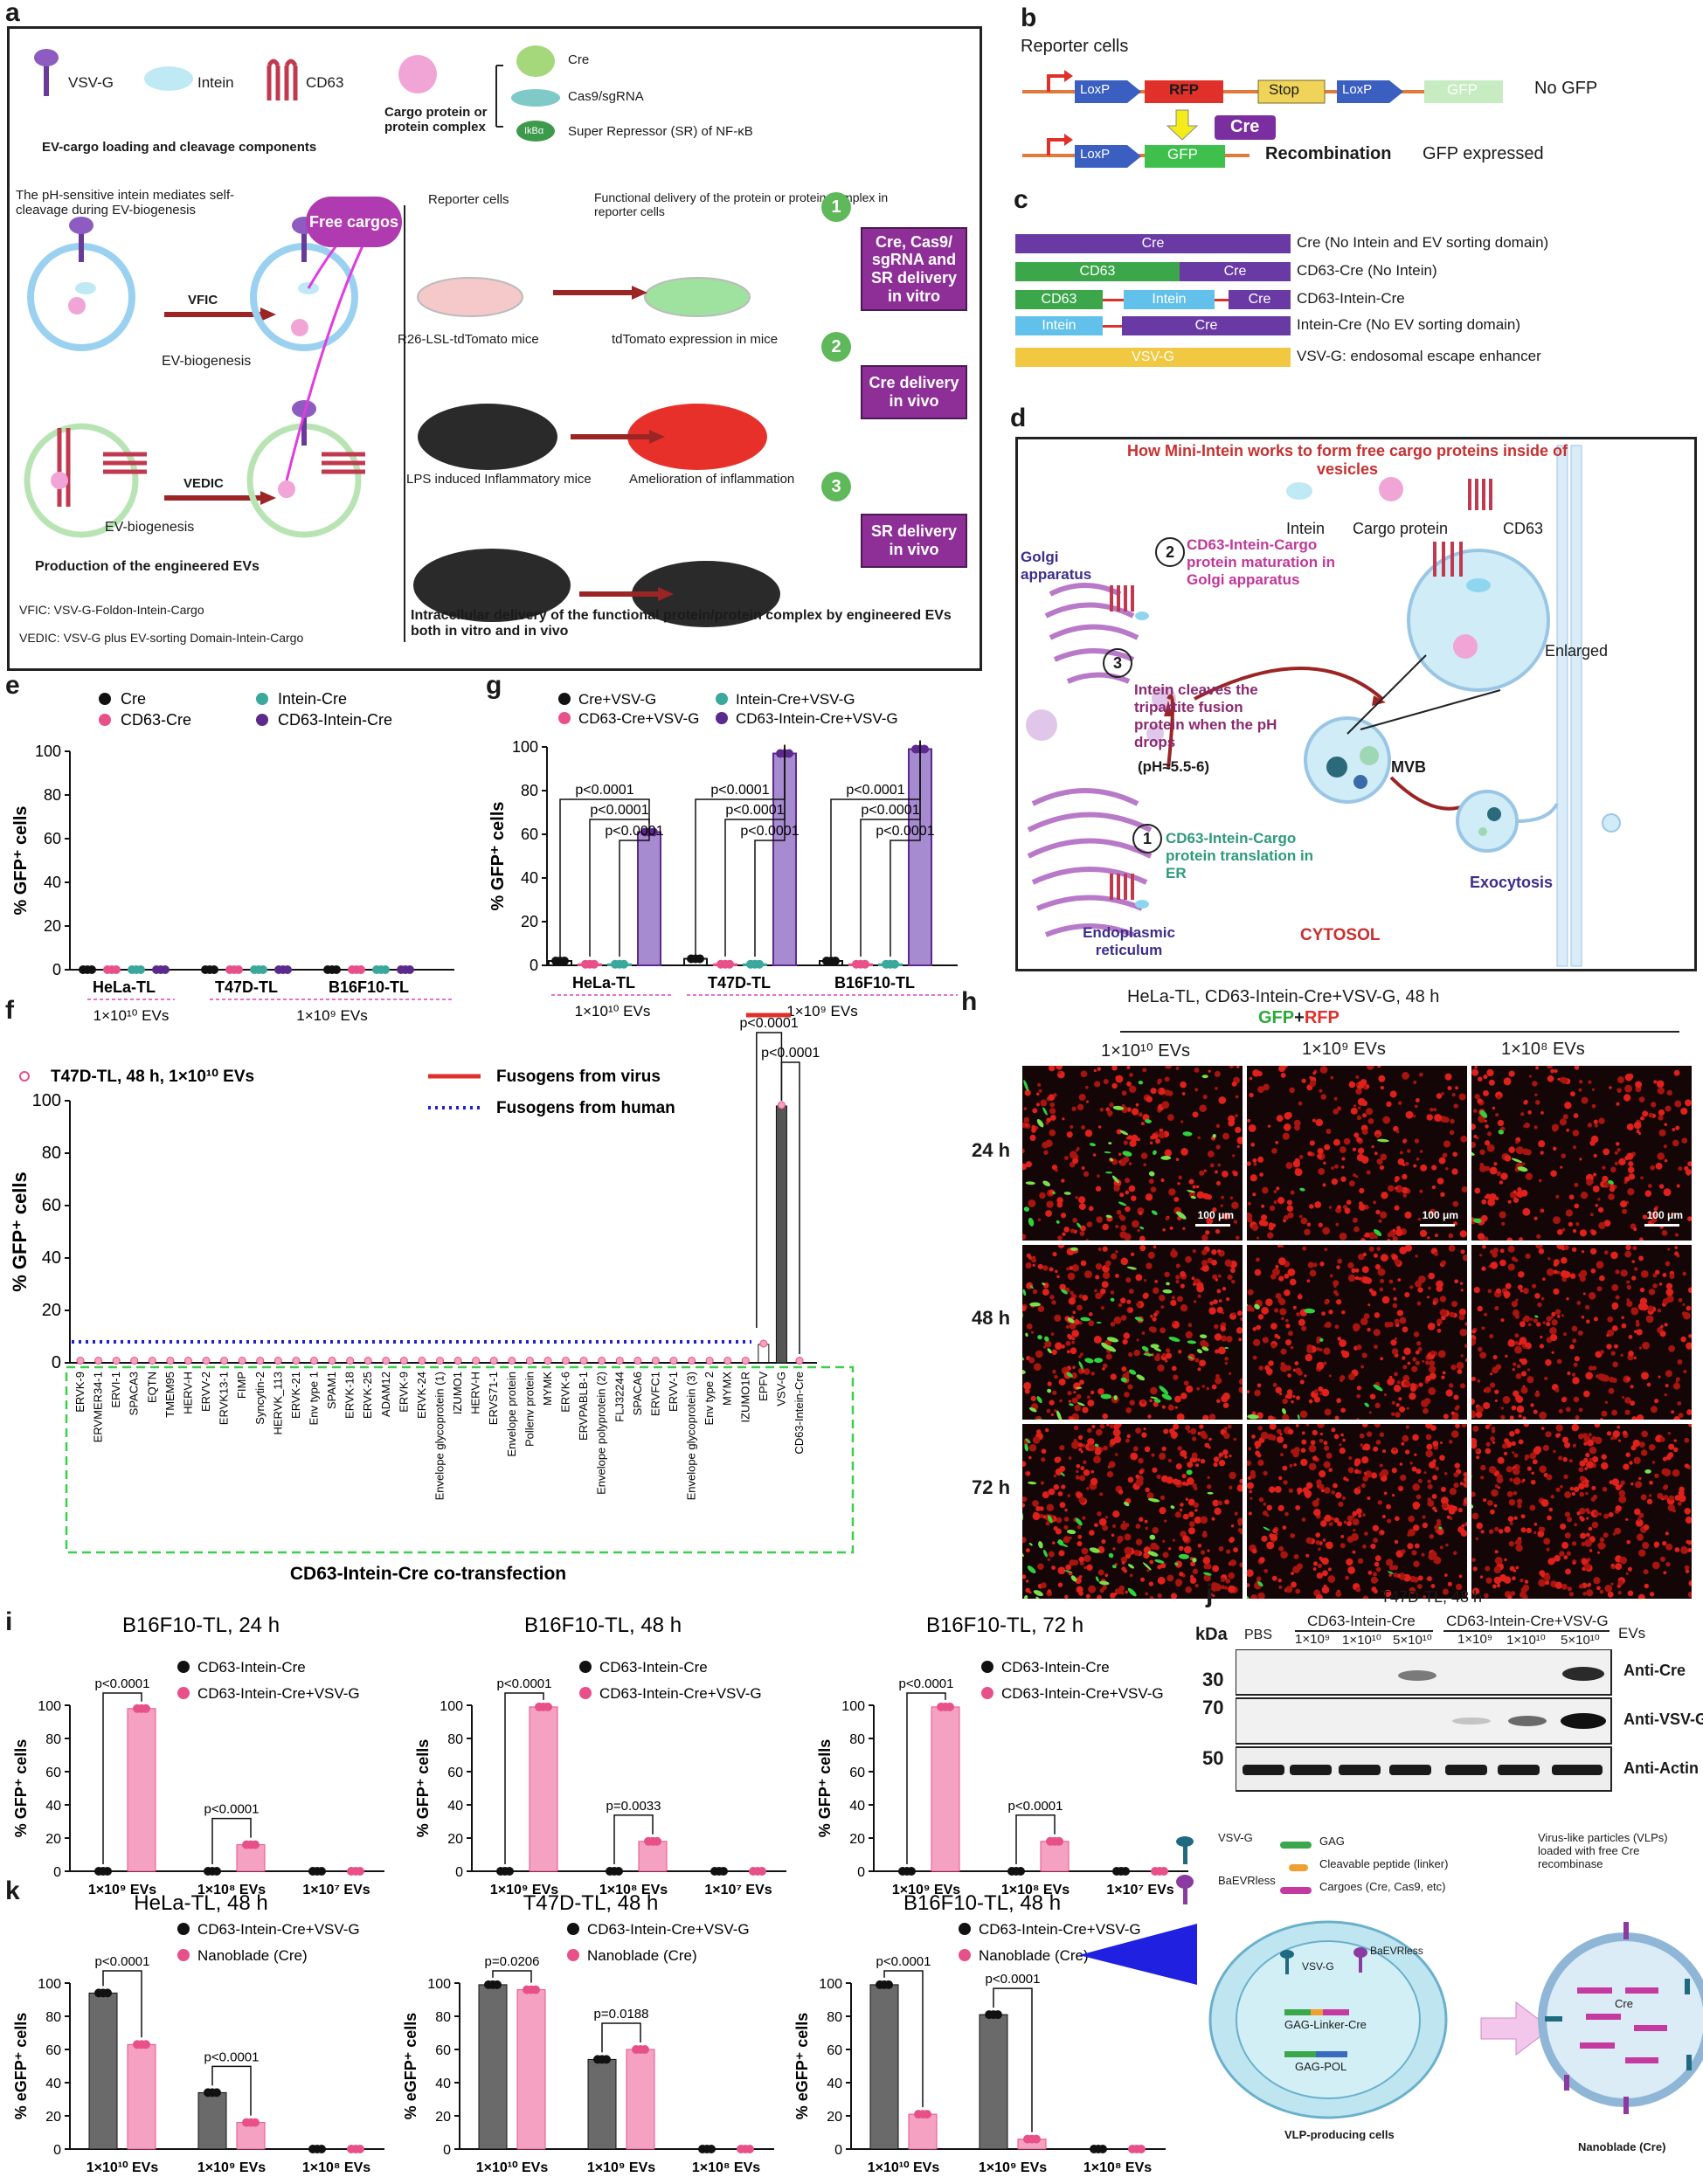 The height and width of the screenshot is (2184, 1703). I want to click on x-category-label: Env type 1, so click(314, 1398).